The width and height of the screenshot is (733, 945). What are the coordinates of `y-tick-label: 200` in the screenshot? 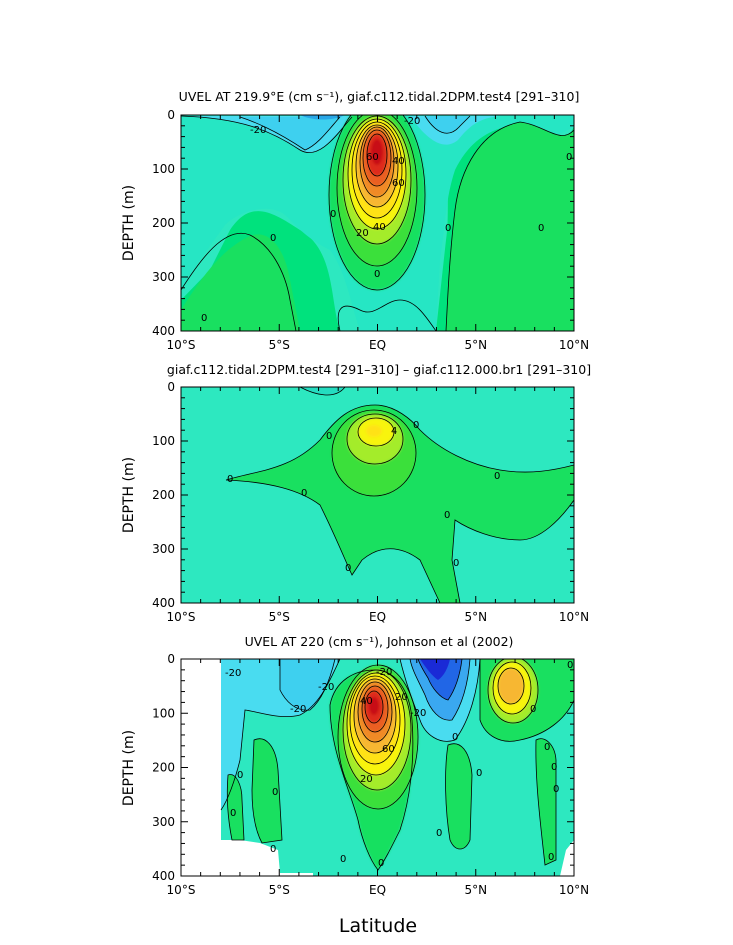 It's located at (163, 223).